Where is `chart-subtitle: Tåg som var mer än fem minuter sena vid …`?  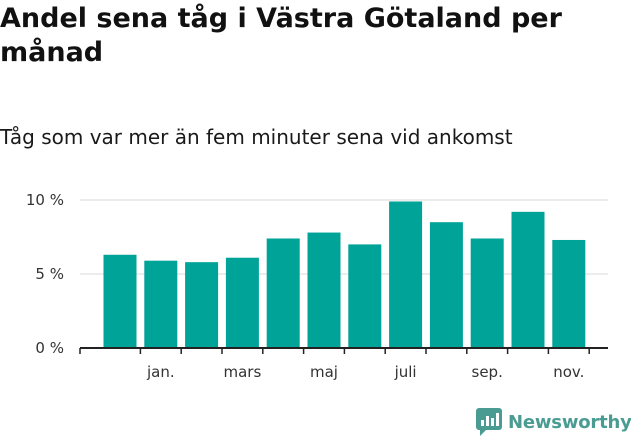 chart-subtitle: Tåg som var mer än fem minuter sena vid … is located at coordinates (256, 137).